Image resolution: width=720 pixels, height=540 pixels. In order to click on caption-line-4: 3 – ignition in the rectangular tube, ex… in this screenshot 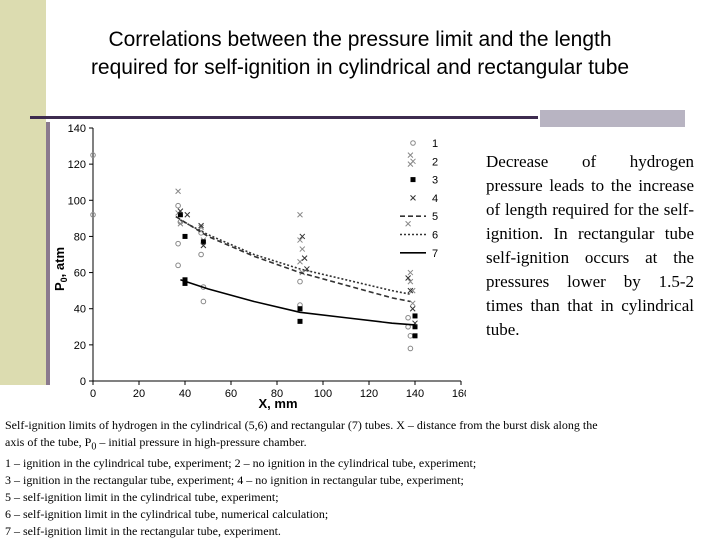, I will do `click(234, 480)`.